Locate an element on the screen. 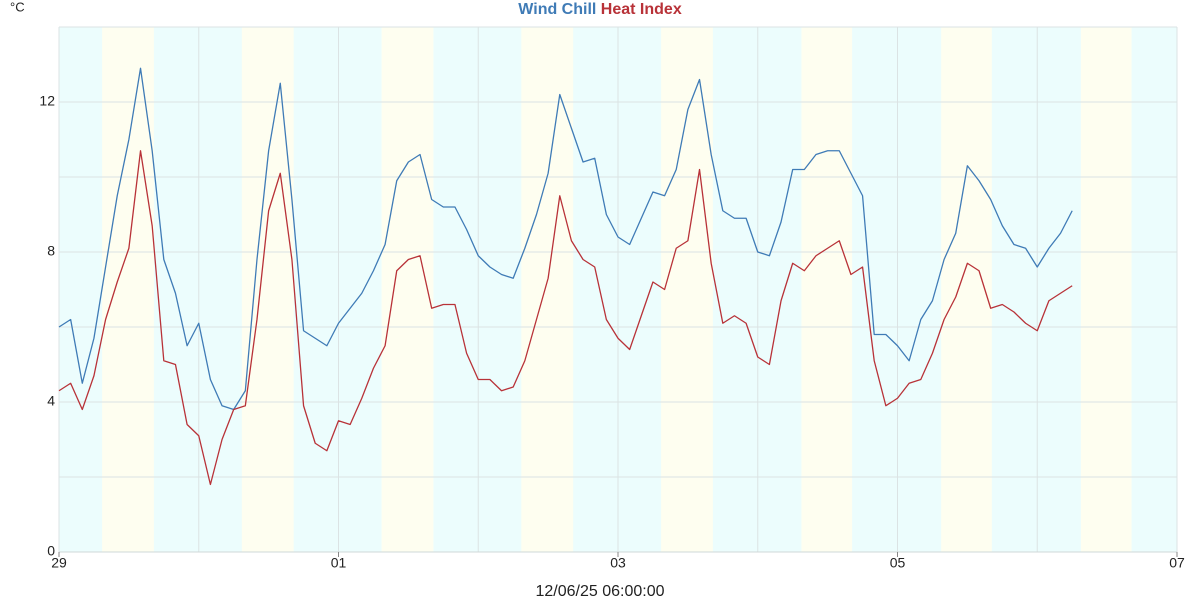 This screenshot has height=600, width=1200. x-tick-label: 01 is located at coordinates (339, 563).